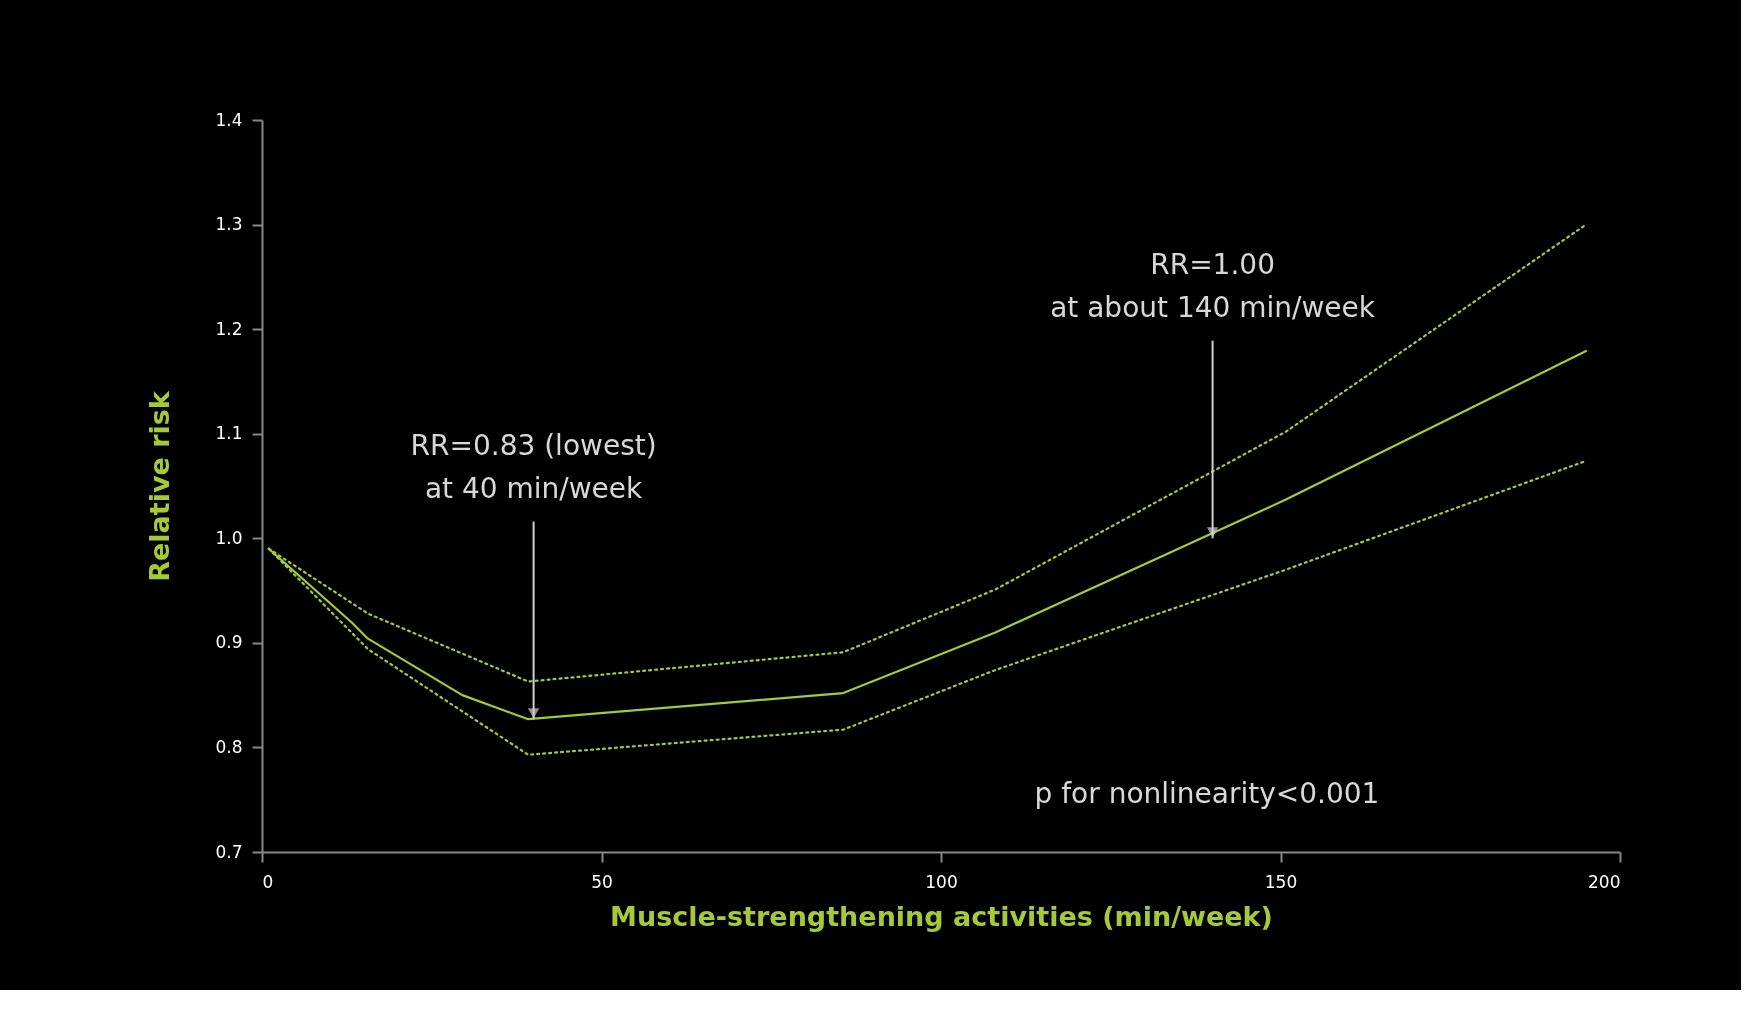 The image size is (1746, 1031). Describe the element at coordinates (941, 916) in the screenshot. I see `x-axis-title: Muscle-strengthening activities (min/week)` at that location.